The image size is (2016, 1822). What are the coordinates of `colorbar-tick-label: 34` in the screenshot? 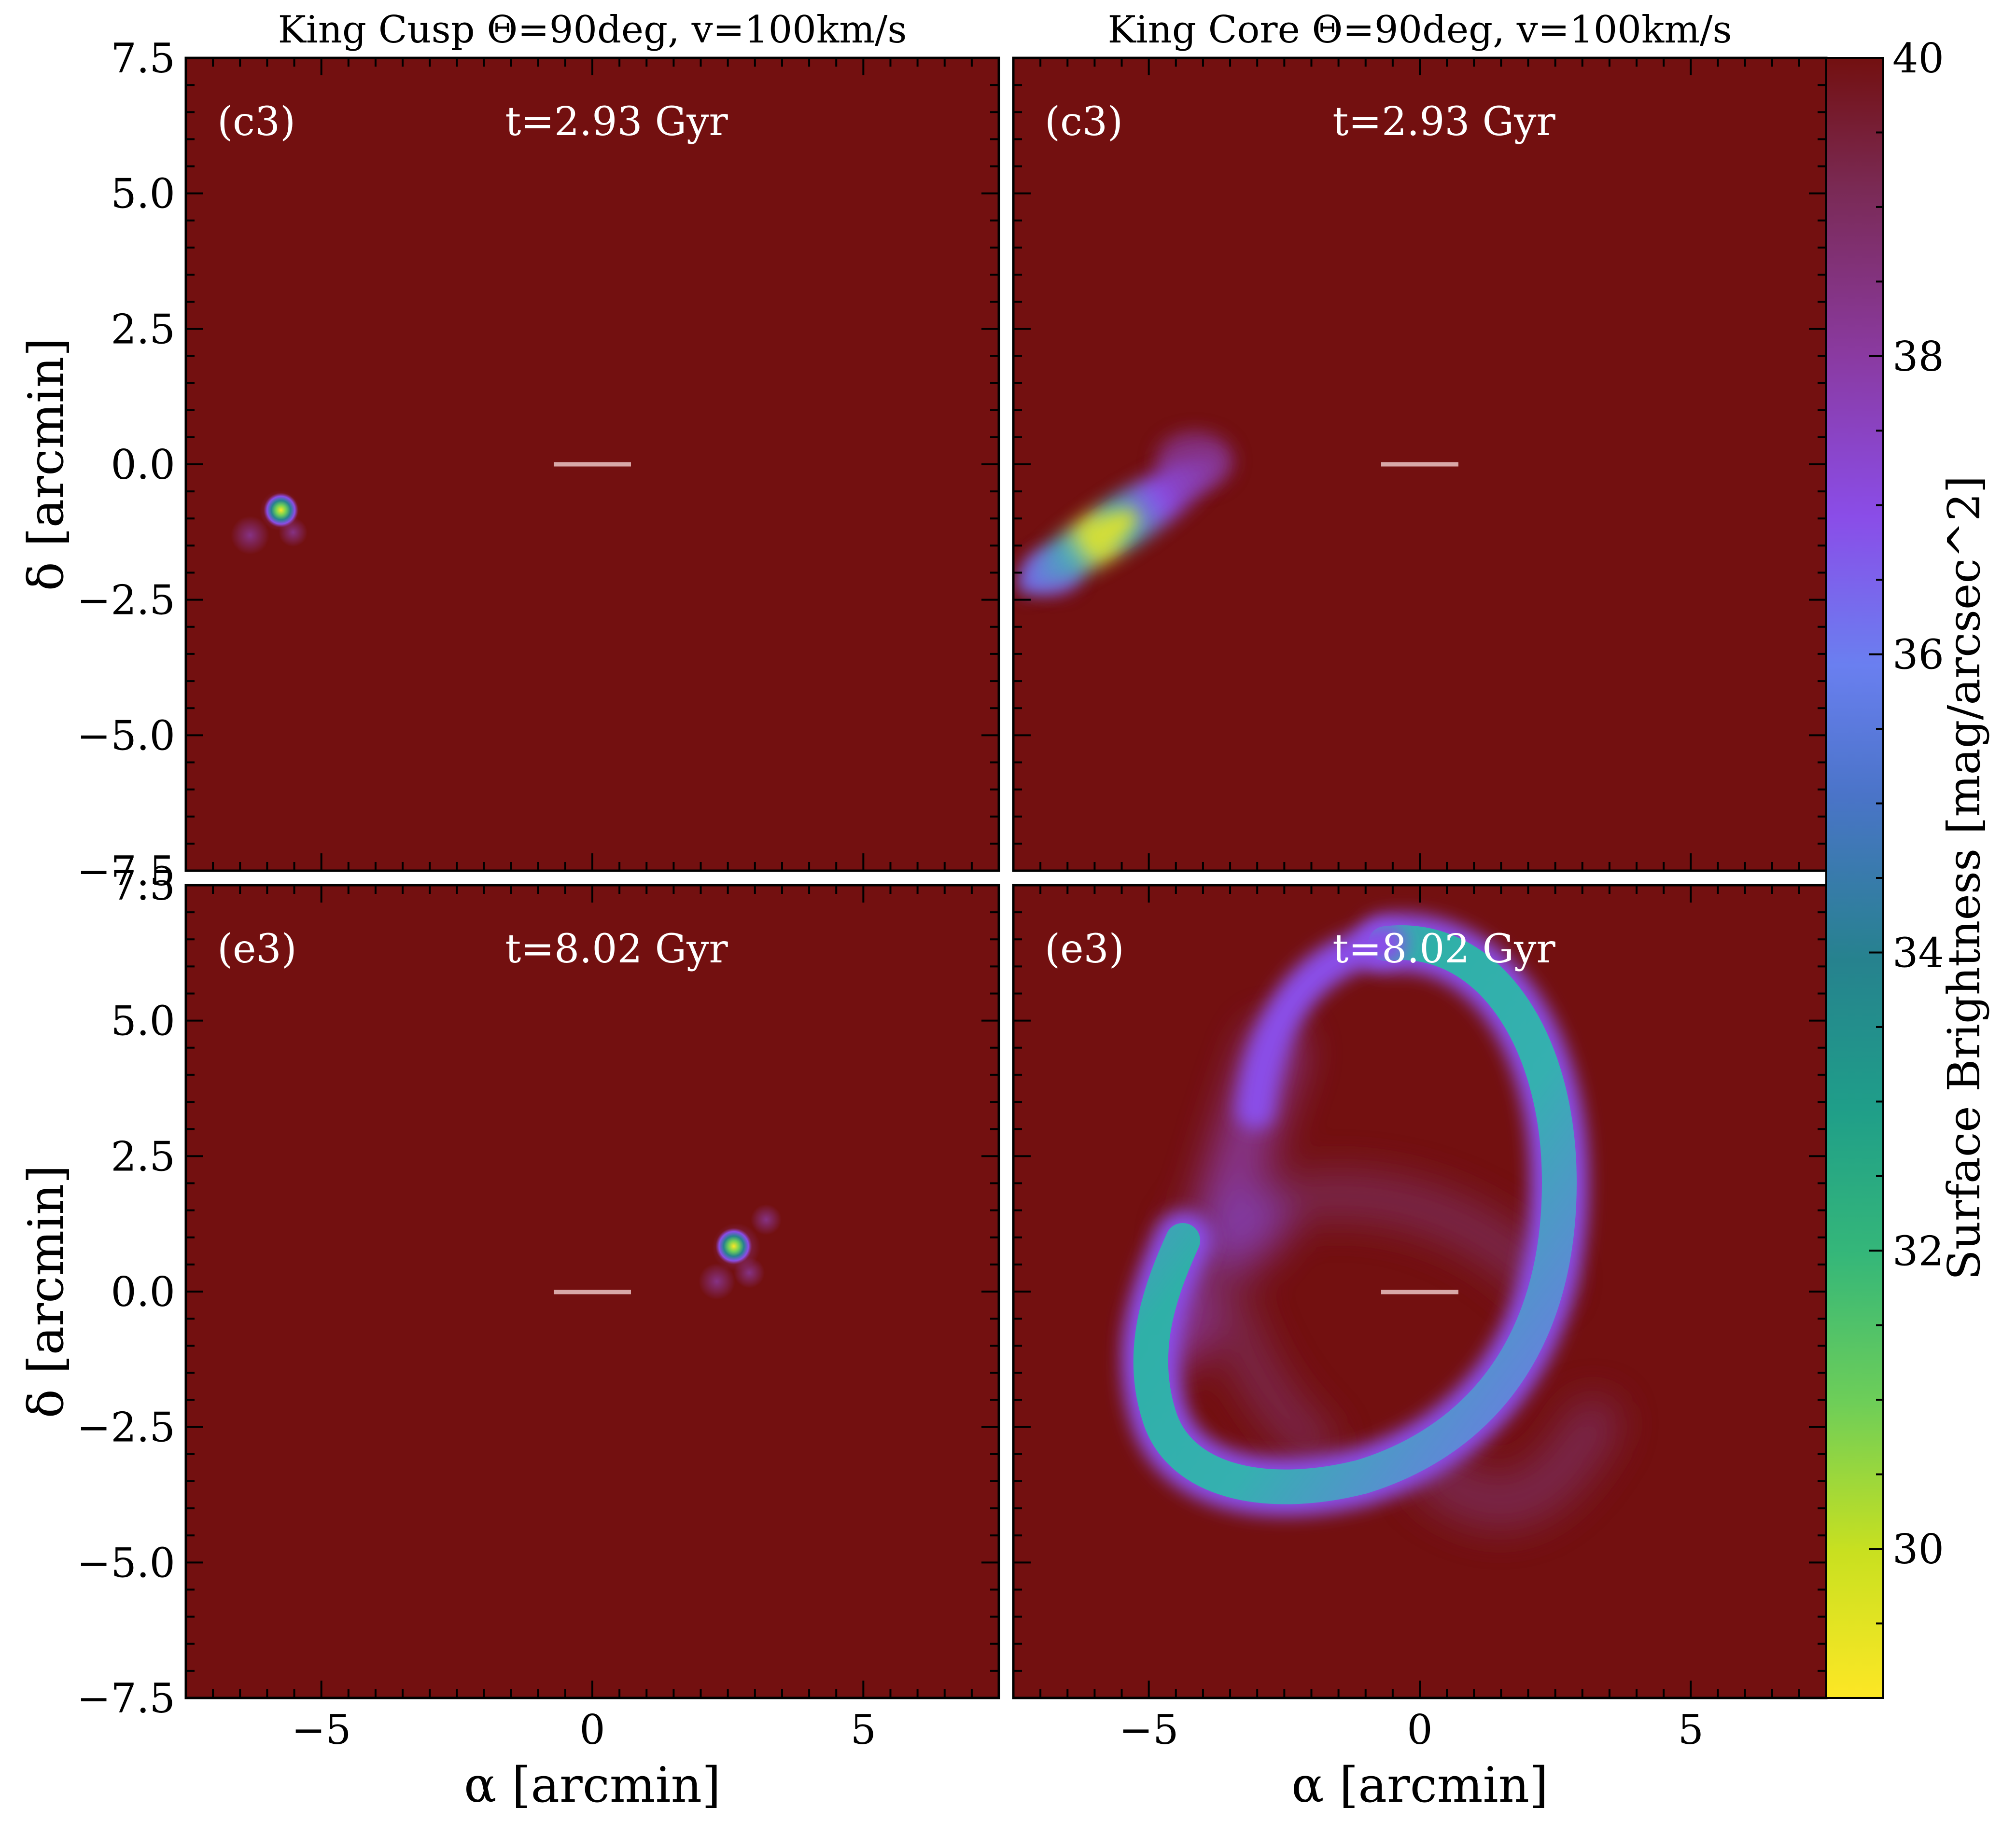 It's located at (1918, 952).